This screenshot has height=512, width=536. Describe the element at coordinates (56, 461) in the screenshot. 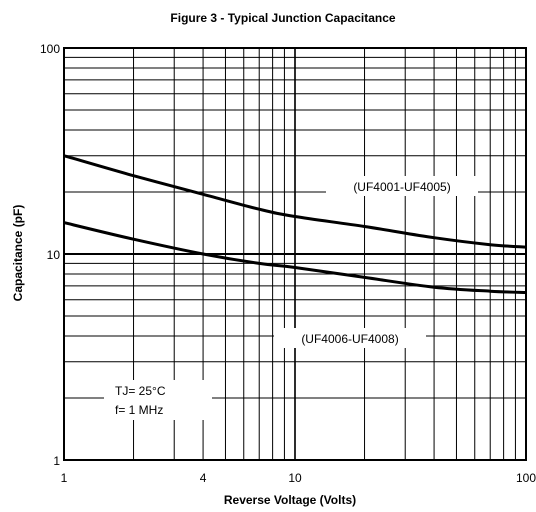

I see `y-tick-label: 1` at that location.